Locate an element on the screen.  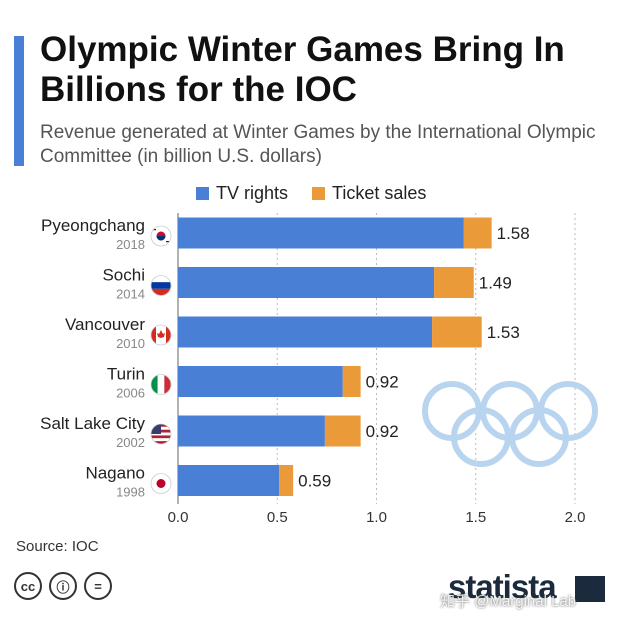
accent-bar is located at coordinates (19, 101).